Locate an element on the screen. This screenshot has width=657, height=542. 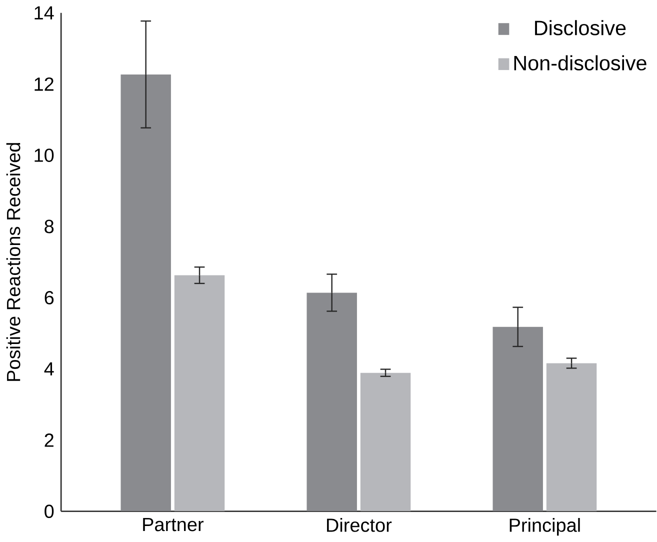
legend-label: Non-disclosive is located at coordinates (580, 62).